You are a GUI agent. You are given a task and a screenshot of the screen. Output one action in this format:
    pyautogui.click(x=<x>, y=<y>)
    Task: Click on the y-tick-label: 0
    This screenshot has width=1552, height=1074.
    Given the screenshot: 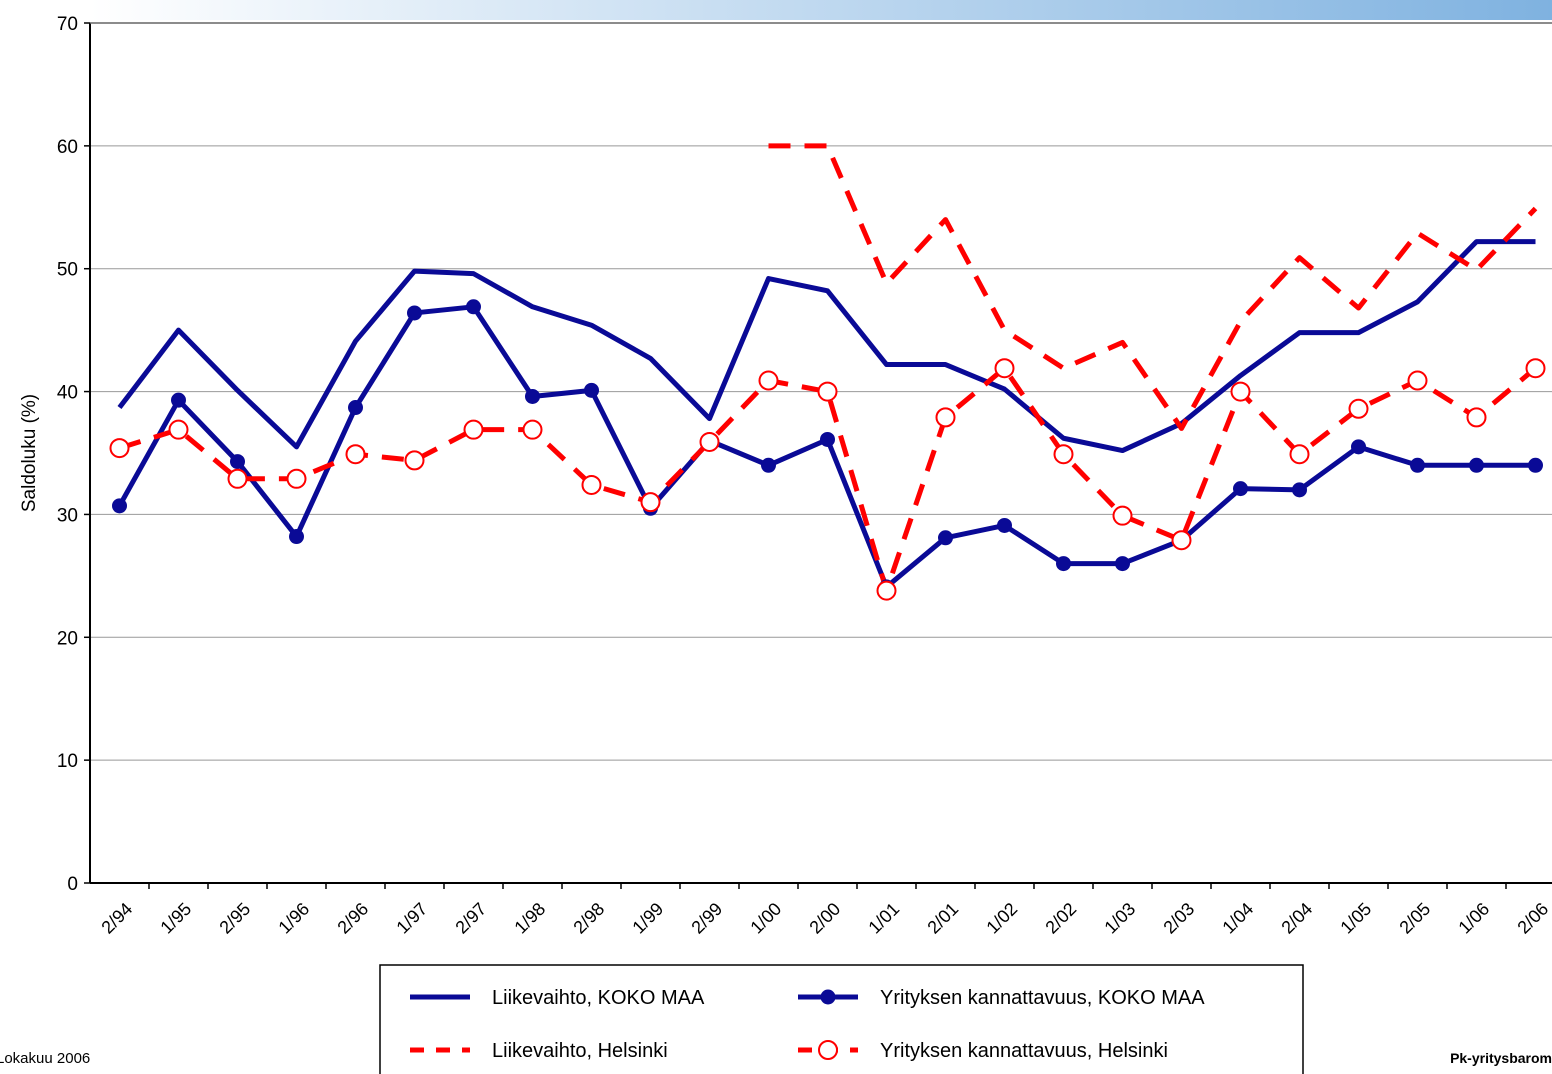 What is the action you would take?
    pyautogui.click(x=72, y=884)
    